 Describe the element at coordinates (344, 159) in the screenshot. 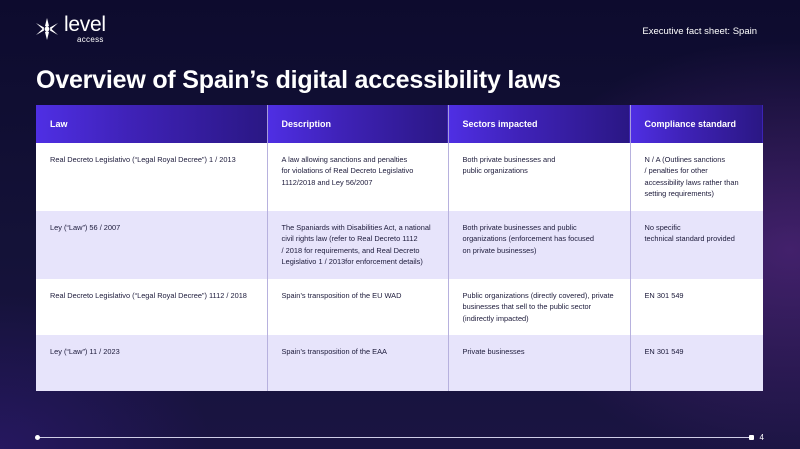

I see `cell-line: A law allowing sanctions and penalties` at that location.